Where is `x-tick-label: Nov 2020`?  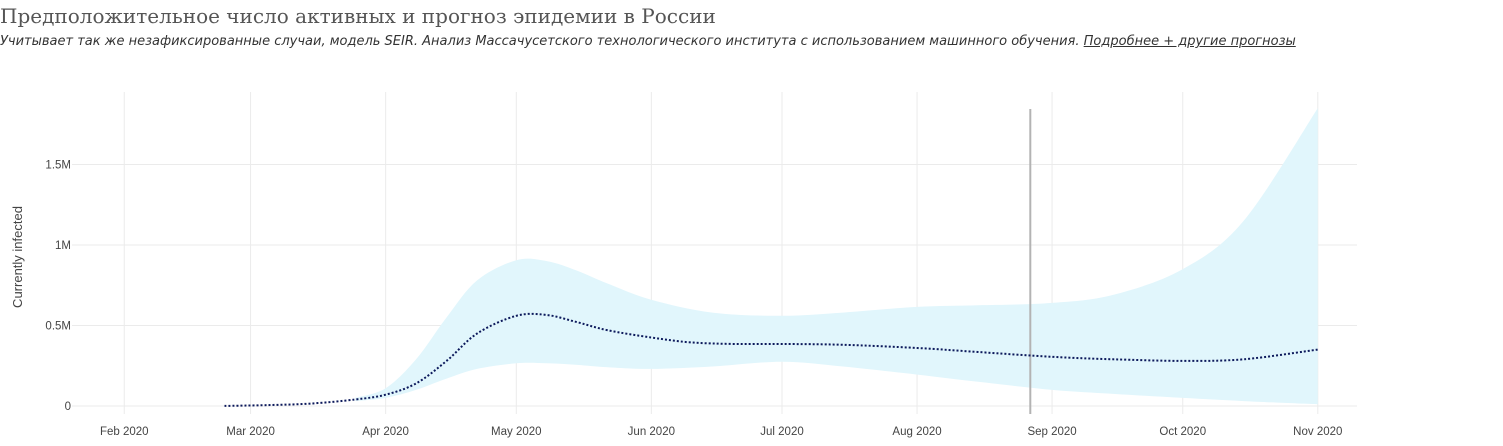 x-tick-label: Nov 2020 is located at coordinates (1317, 432).